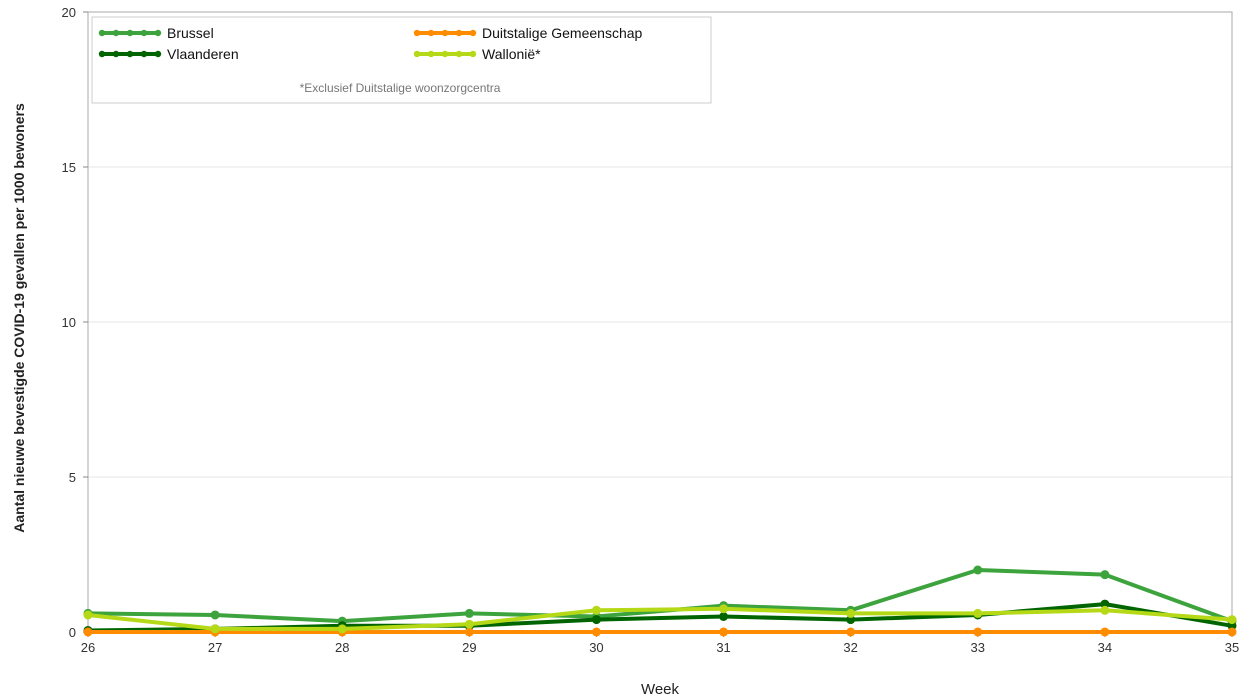 This screenshot has width=1242, height=696. What do you see at coordinates (342, 647) in the screenshot?
I see `x-tick-label: 28` at bounding box center [342, 647].